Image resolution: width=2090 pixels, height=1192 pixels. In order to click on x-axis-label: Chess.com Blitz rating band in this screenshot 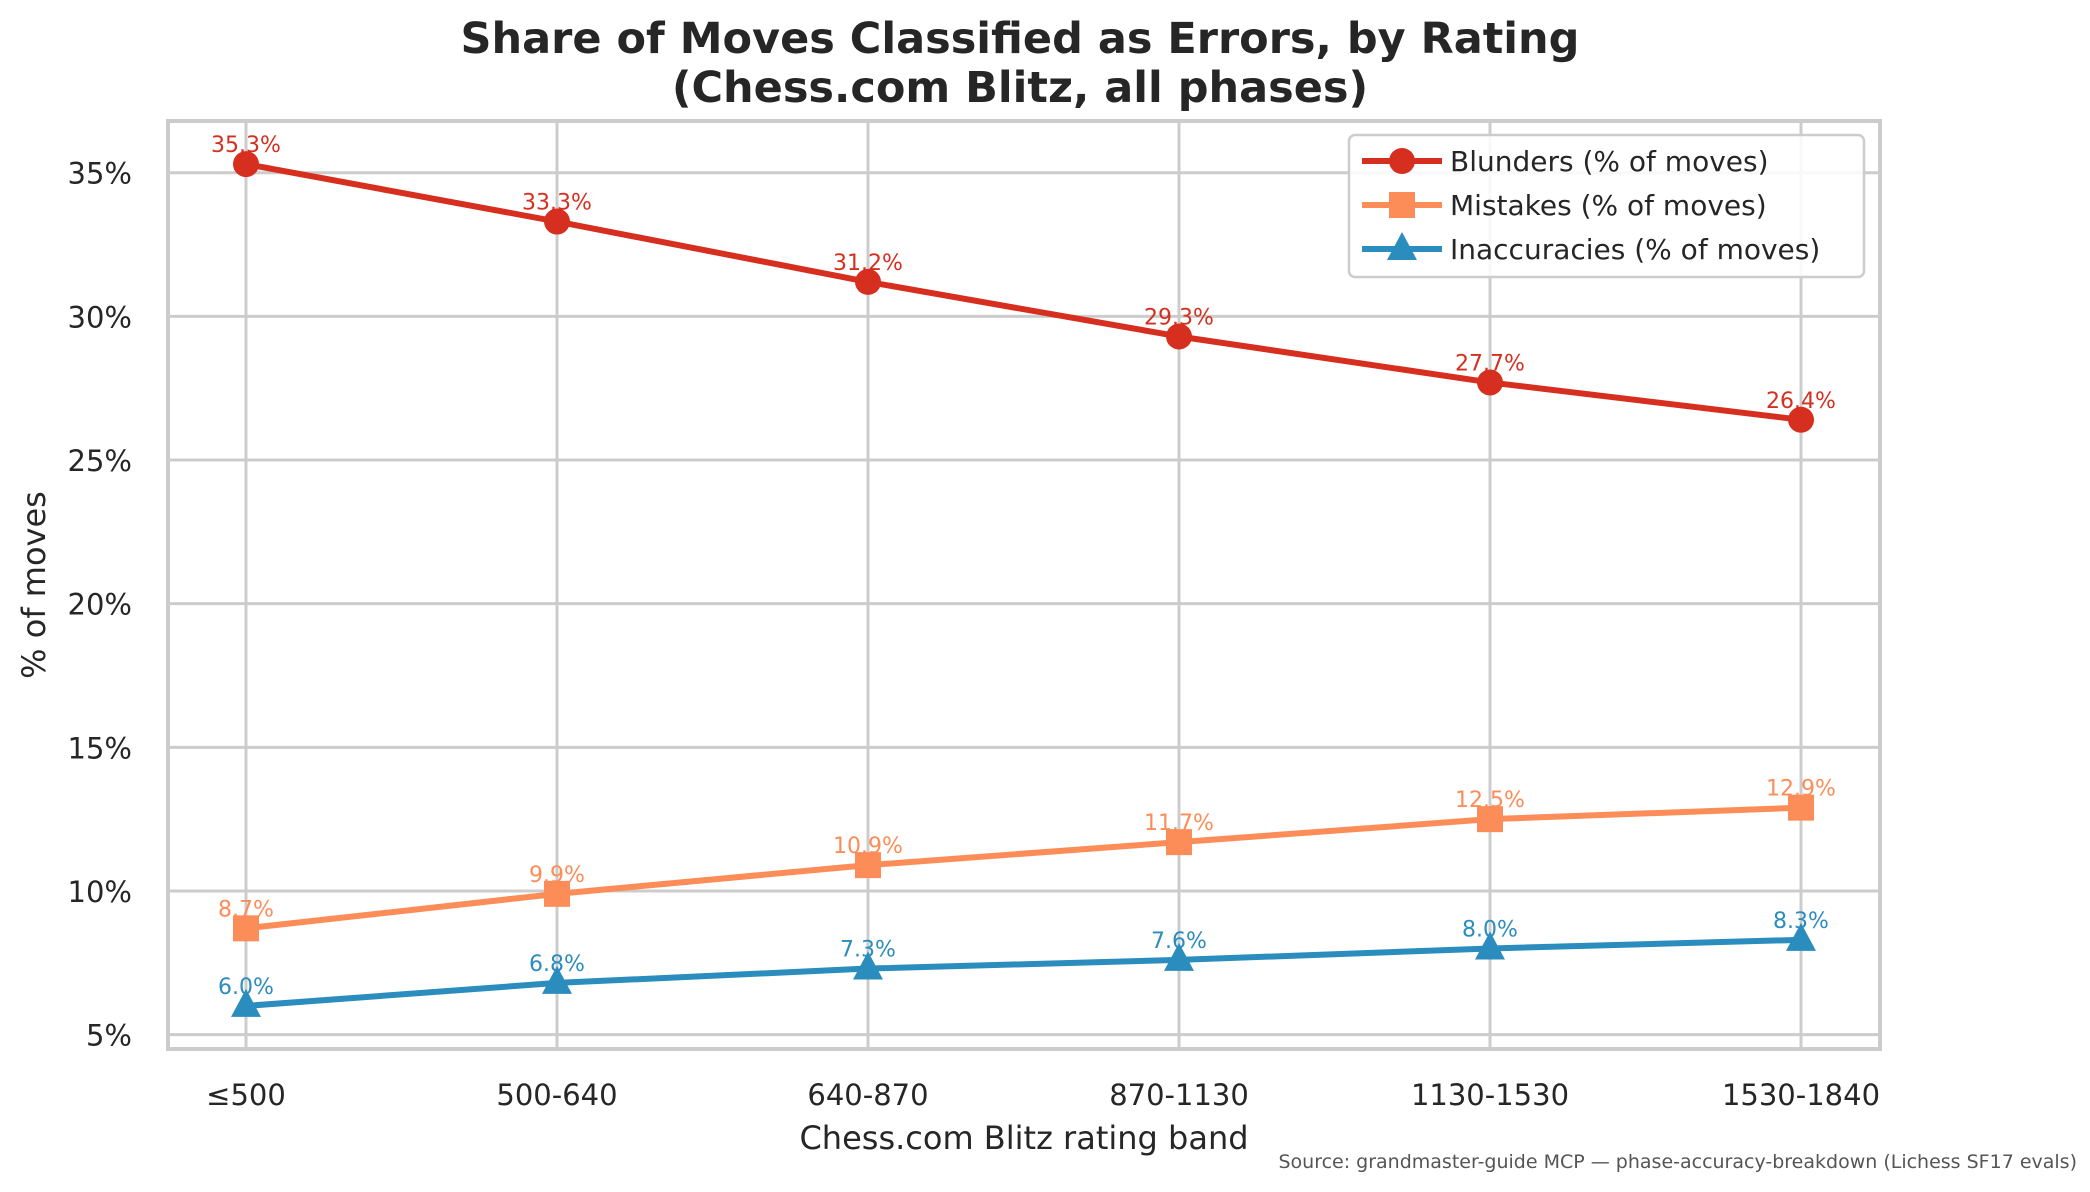, I will do `click(1023, 1138)`.